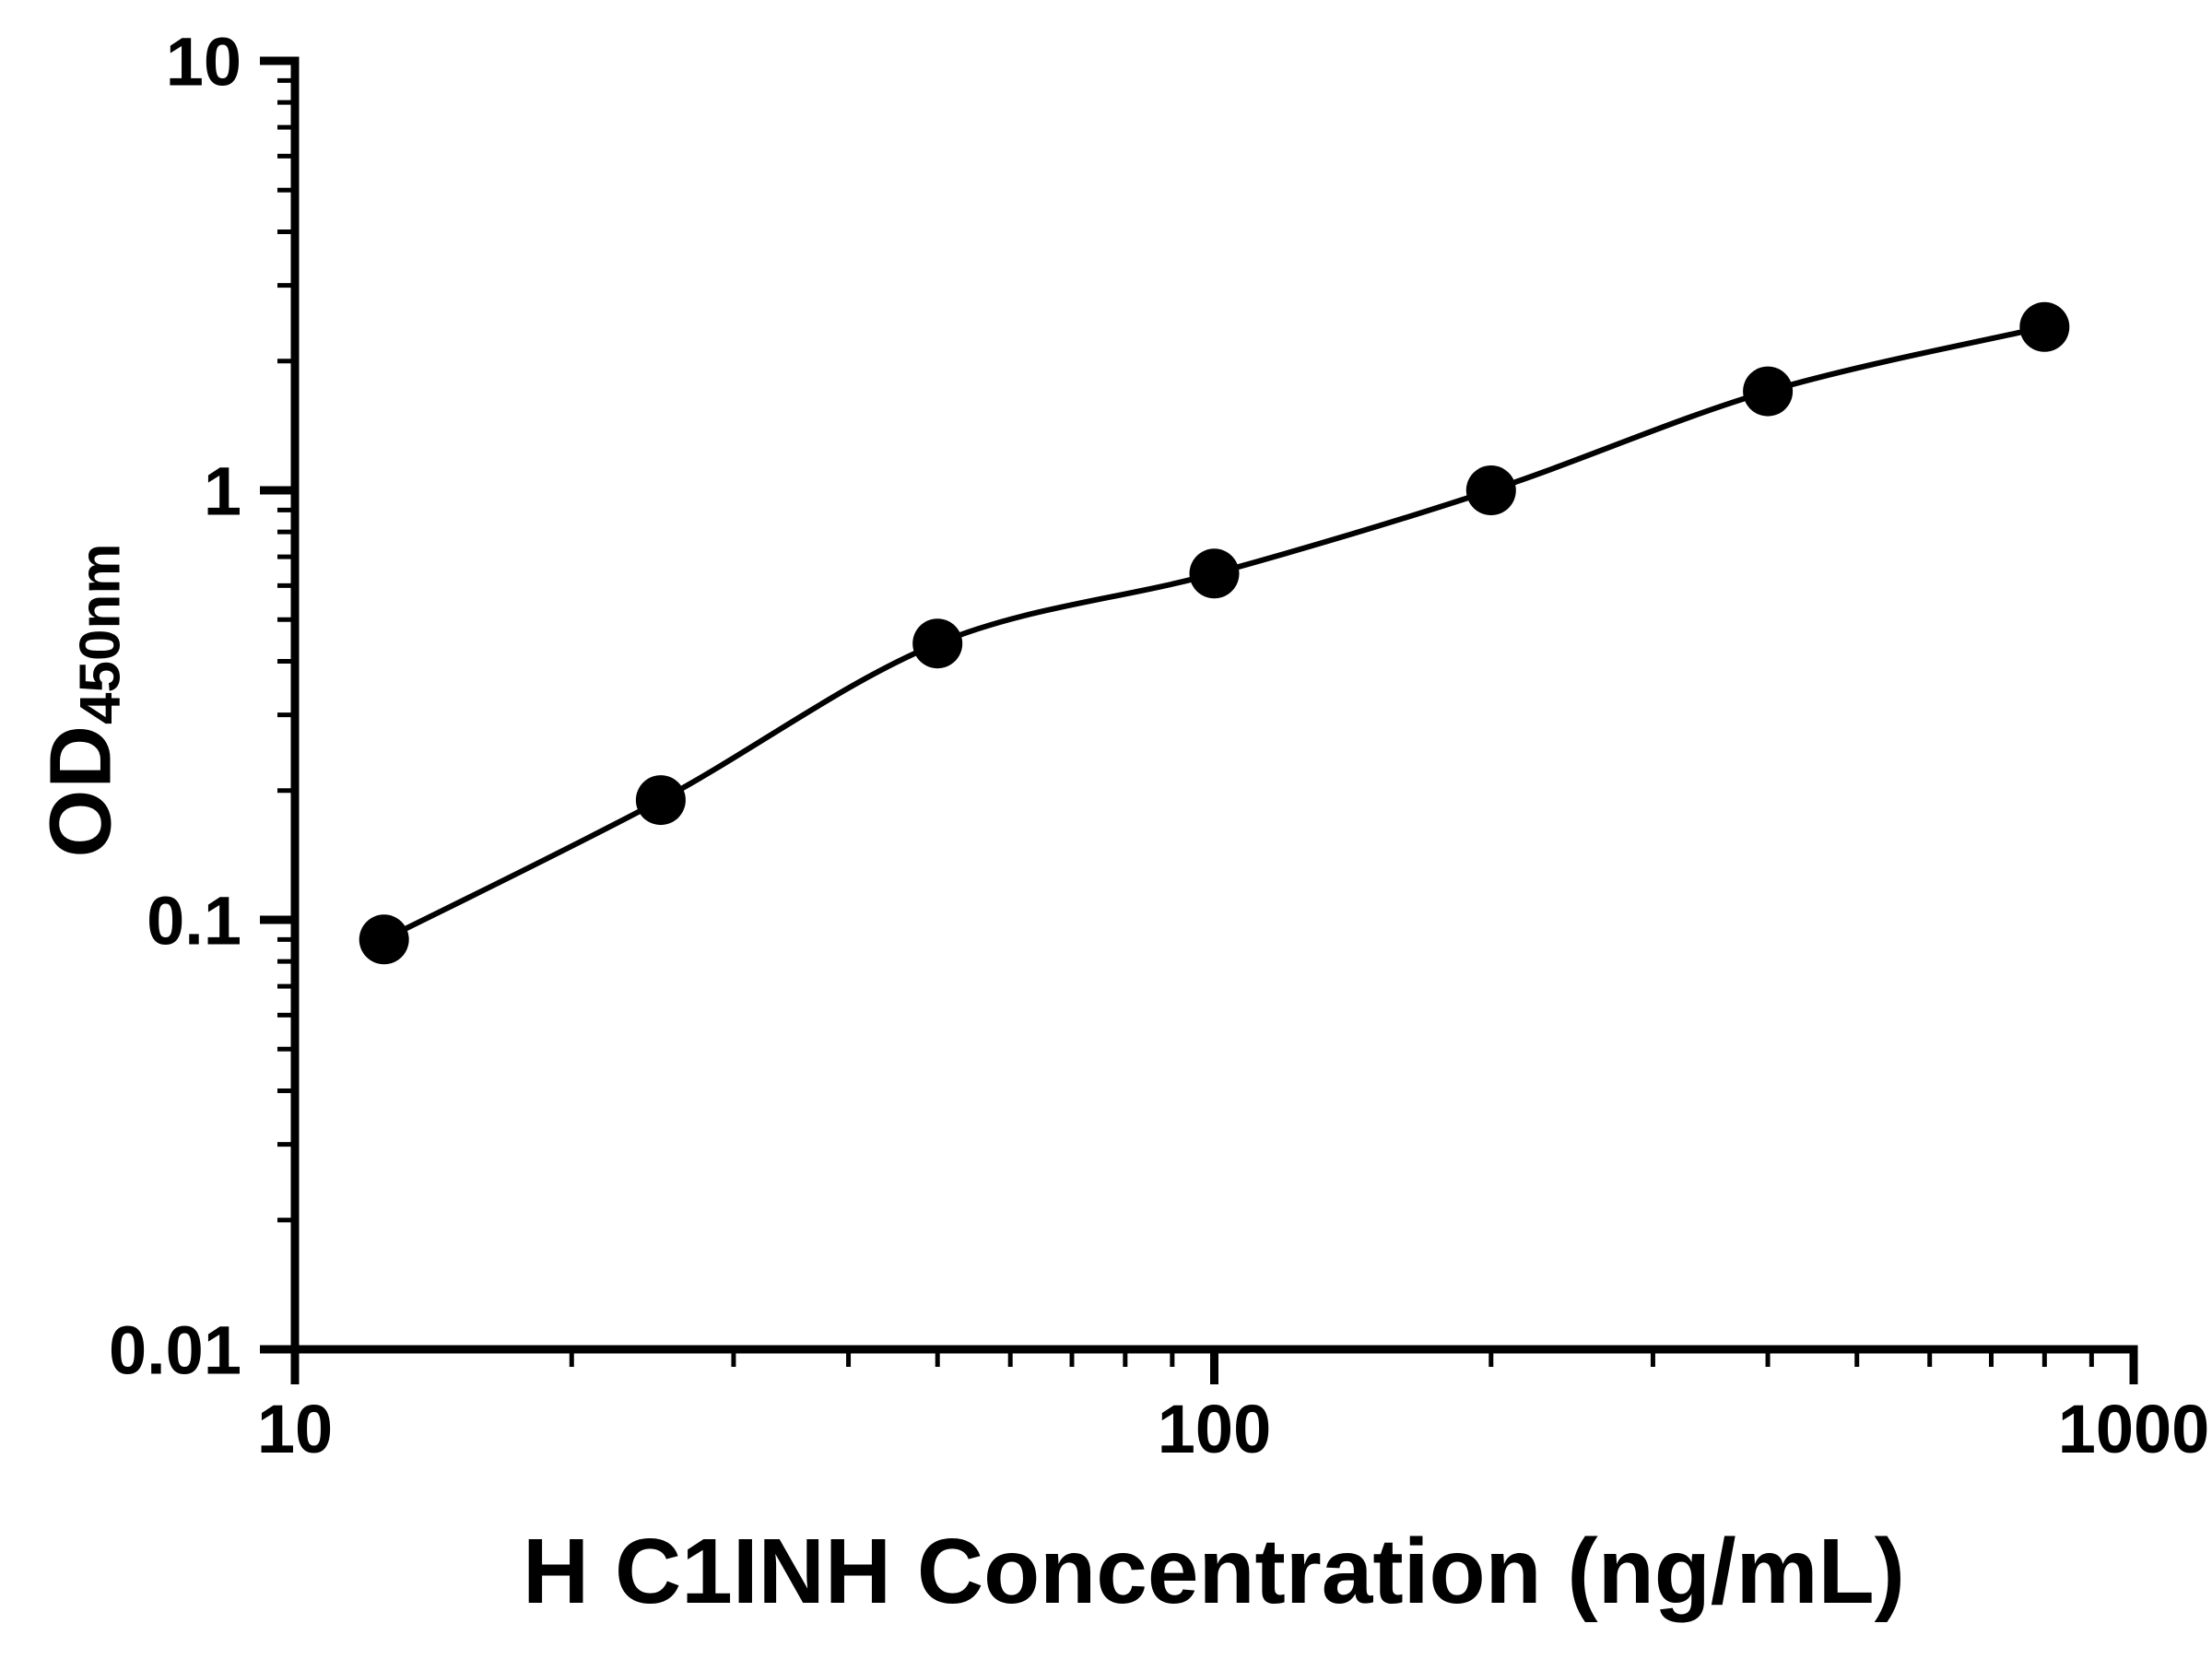 Image resolution: width=2212 pixels, height=1659 pixels. I want to click on y-axis-label-wavelength-subscript: 450nm, so click(100, 633).